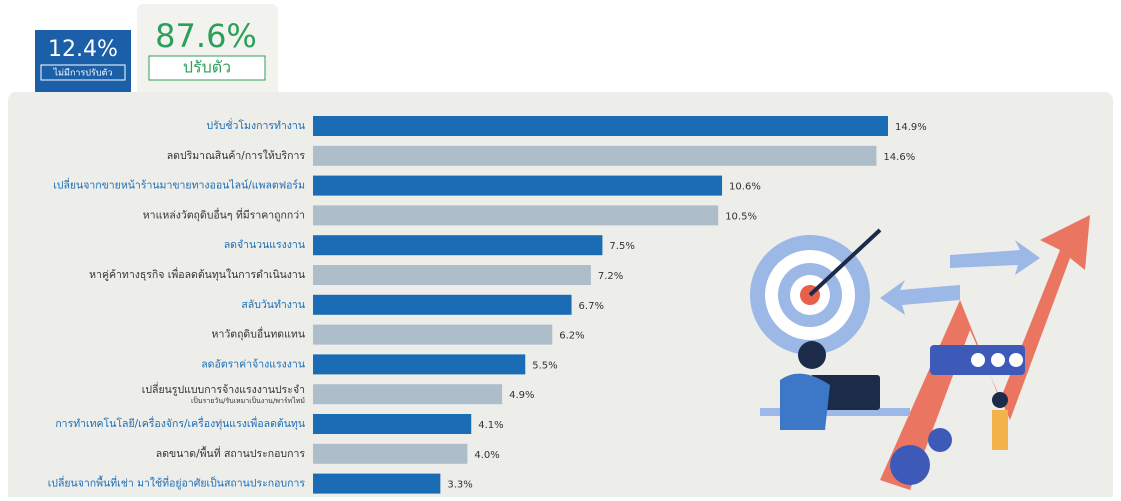 The height and width of the screenshot is (501, 1121). Describe the element at coordinates (741, 216) in the screenshot. I see `value-label: 10.5%` at that location.